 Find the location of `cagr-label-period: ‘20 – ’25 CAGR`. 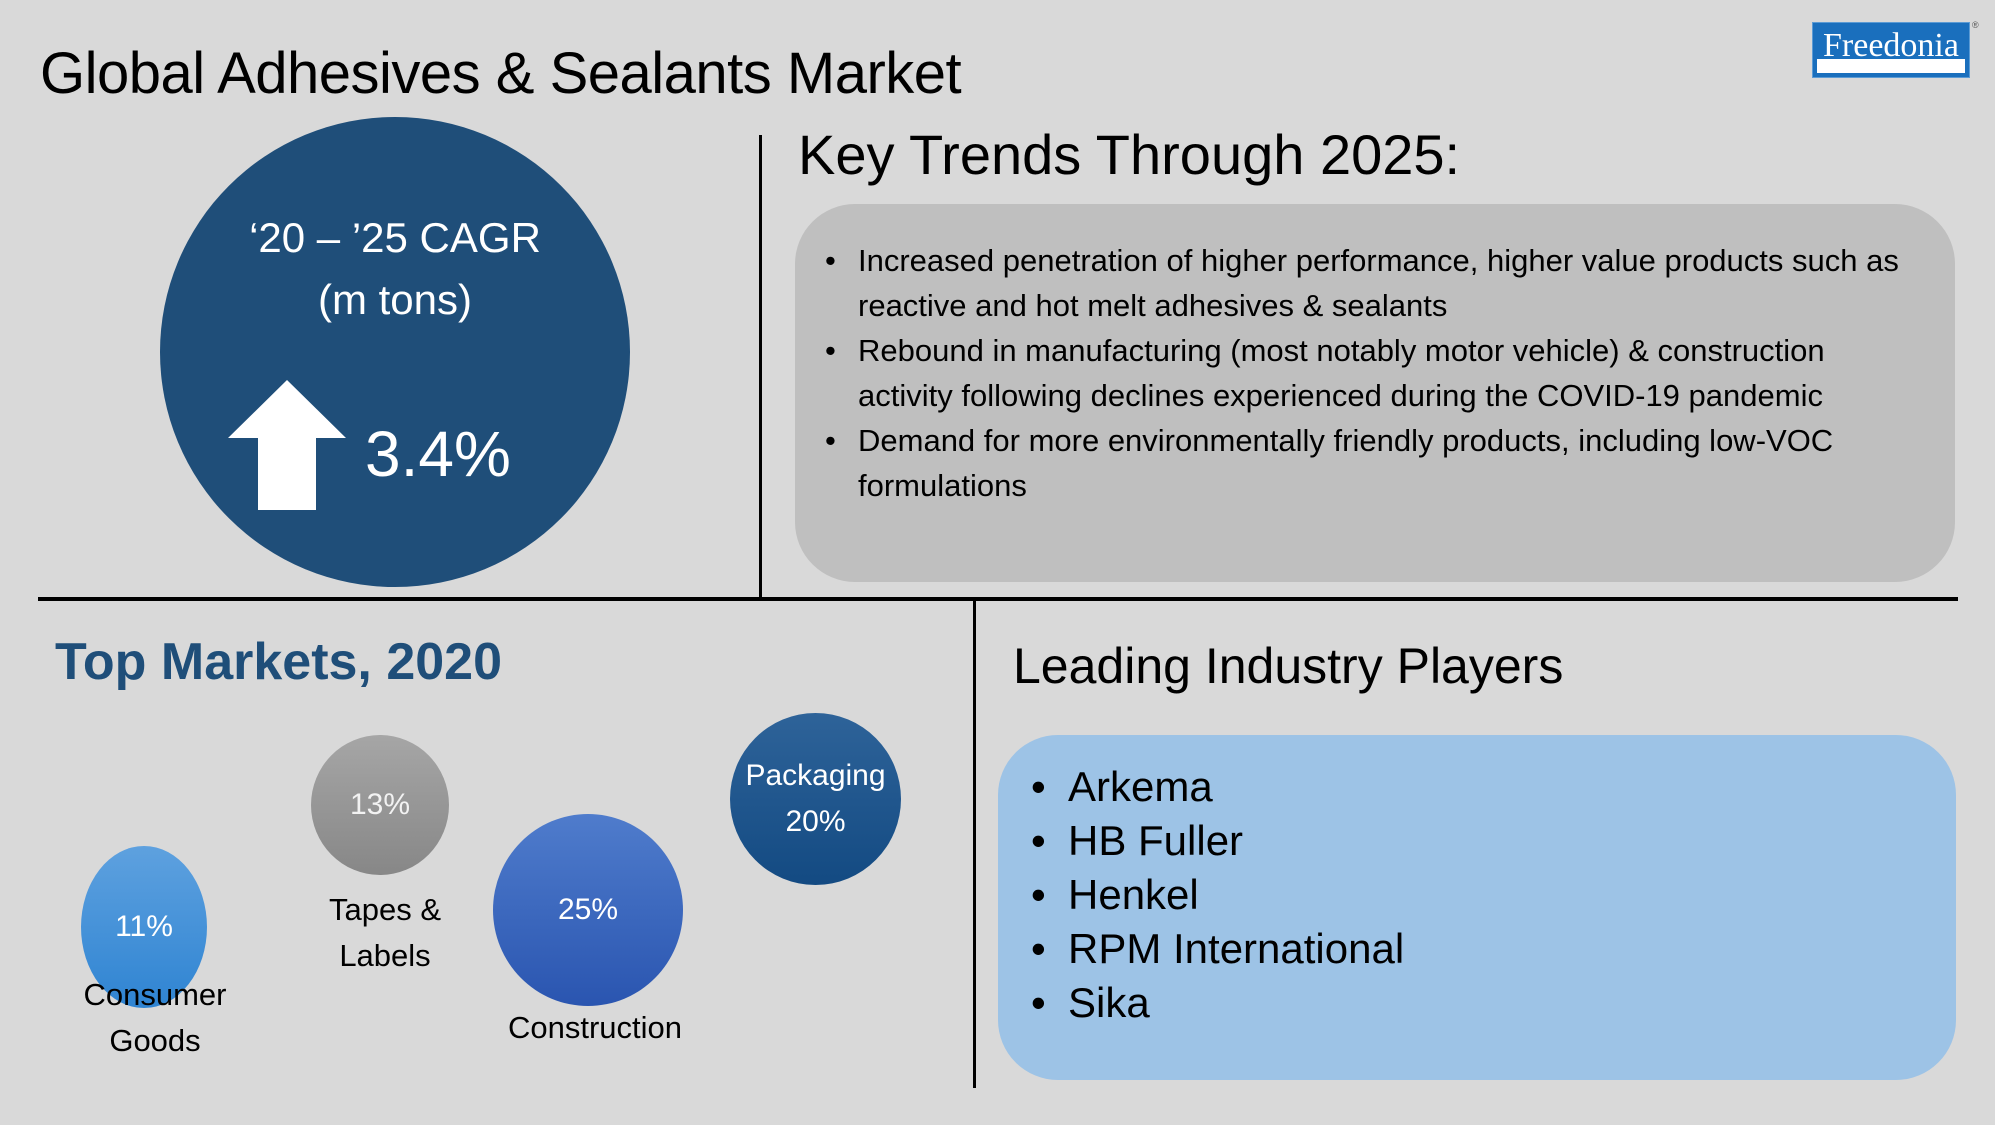

cagr-label-period: ‘20 – ’25 CAGR is located at coordinates (395, 237).